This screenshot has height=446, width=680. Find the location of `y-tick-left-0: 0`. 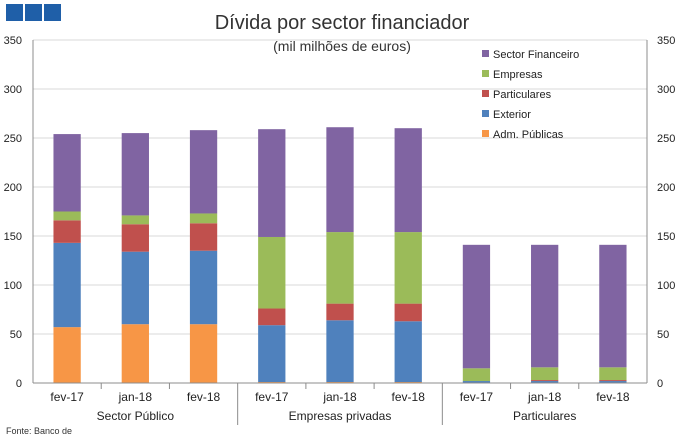

y-tick-left-0: 0 is located at coordinates (19, 384).